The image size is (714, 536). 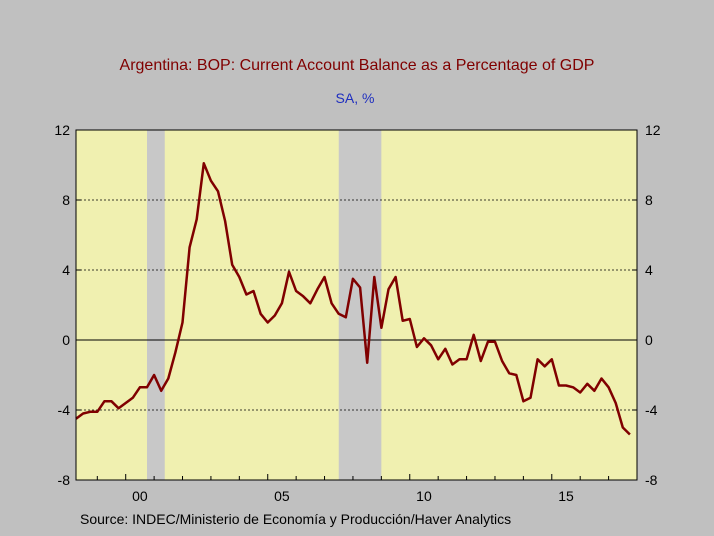 What do you see at coordinates (355, 98) in the screenshot?
I see `chart-subtitle: SA, %` at bounding box center [355, 98].